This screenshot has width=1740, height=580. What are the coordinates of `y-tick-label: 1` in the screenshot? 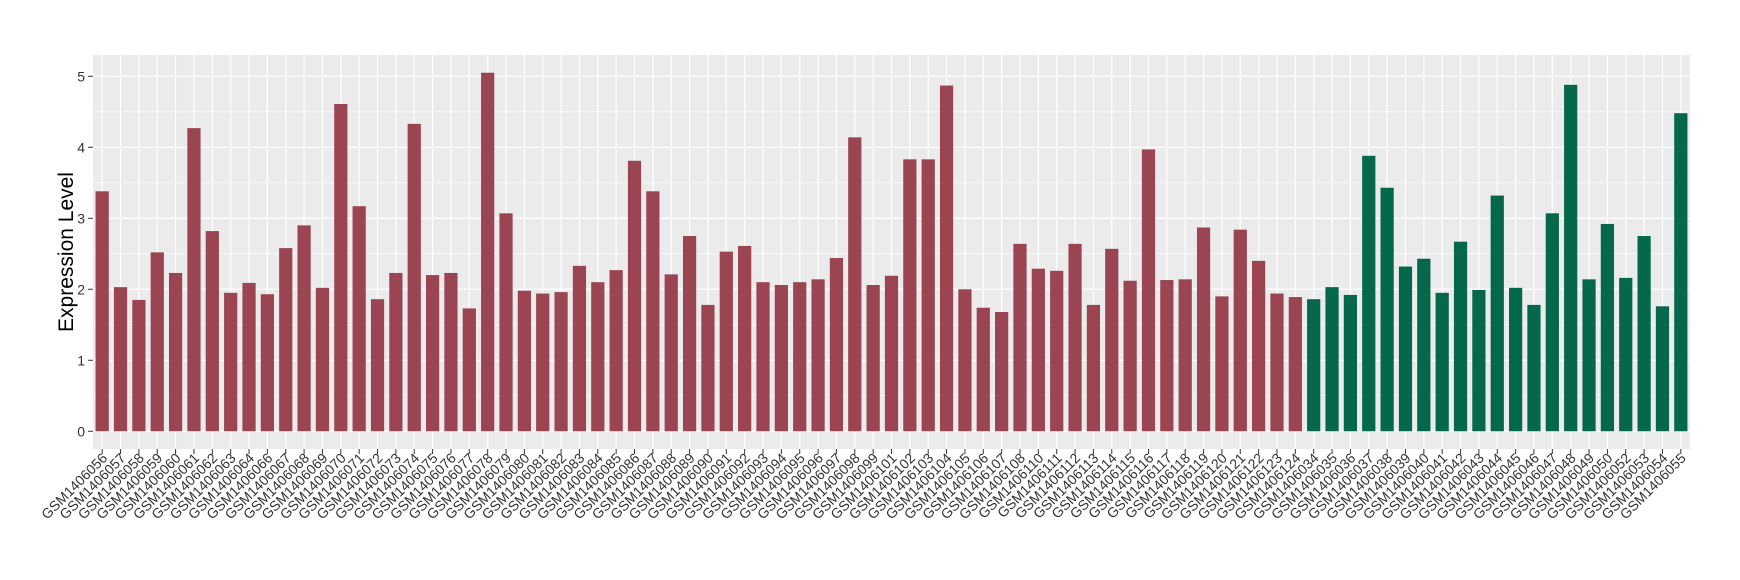 It's located at (81, 360).